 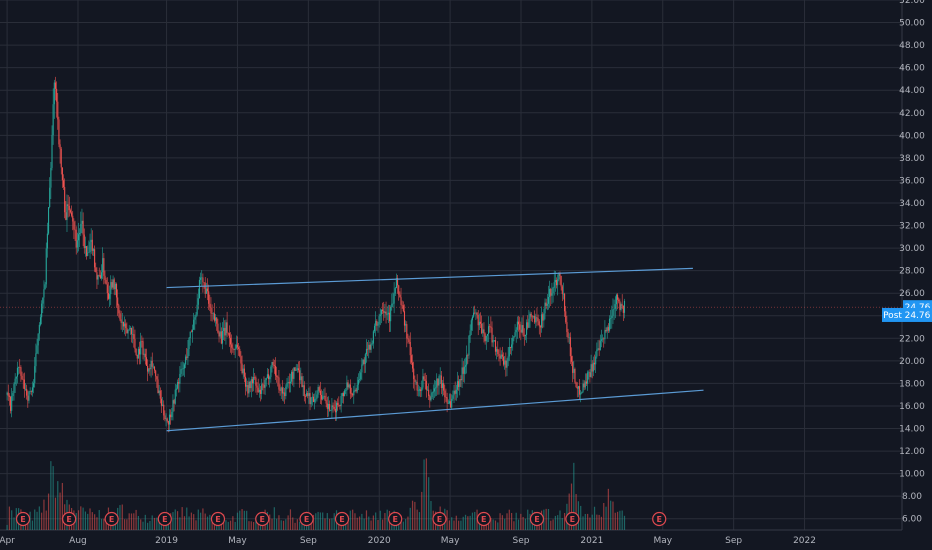 I want to click on post-price-badge, so click(x=917, y=314).